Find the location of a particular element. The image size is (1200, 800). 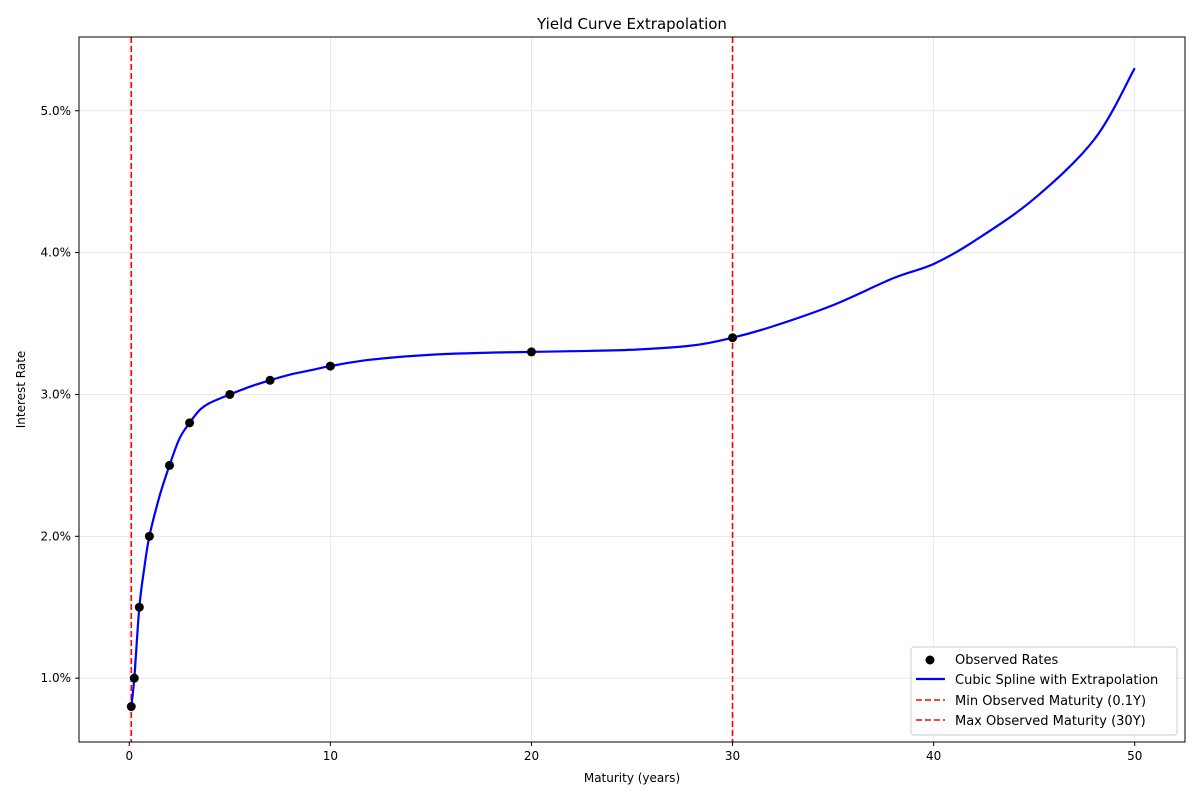

legend-label-spline: Cubic Spline with Extrapolation is located at coordinates (1056, 680).